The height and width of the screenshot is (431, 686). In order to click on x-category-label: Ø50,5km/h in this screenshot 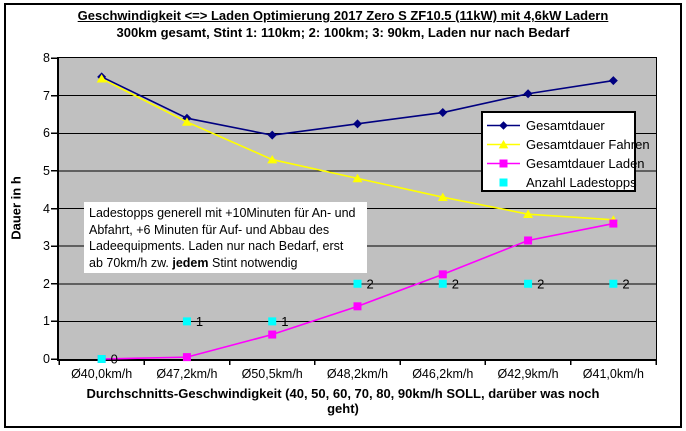, I will do `click(272, 374)`.